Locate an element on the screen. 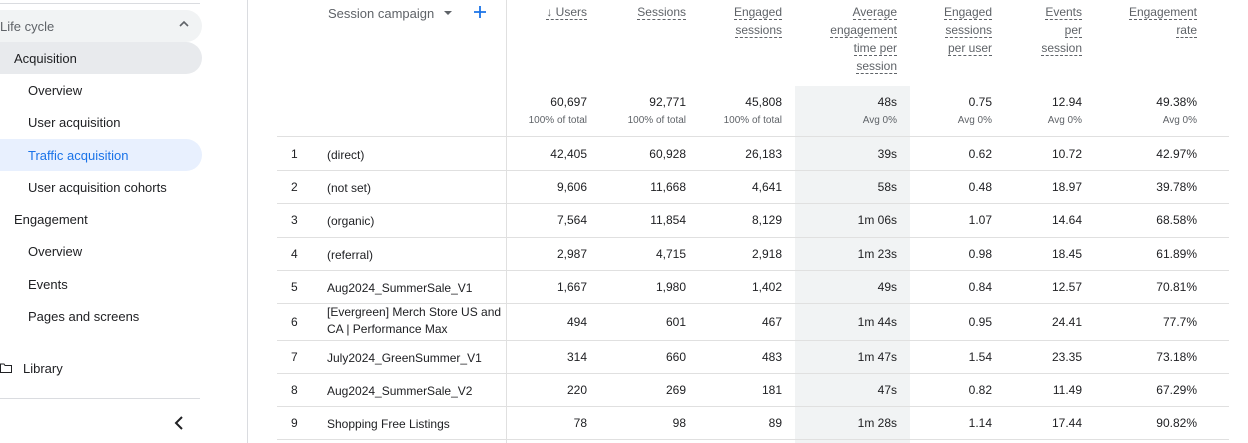  metric-cell: 89 is located at coordinates (775, 422).